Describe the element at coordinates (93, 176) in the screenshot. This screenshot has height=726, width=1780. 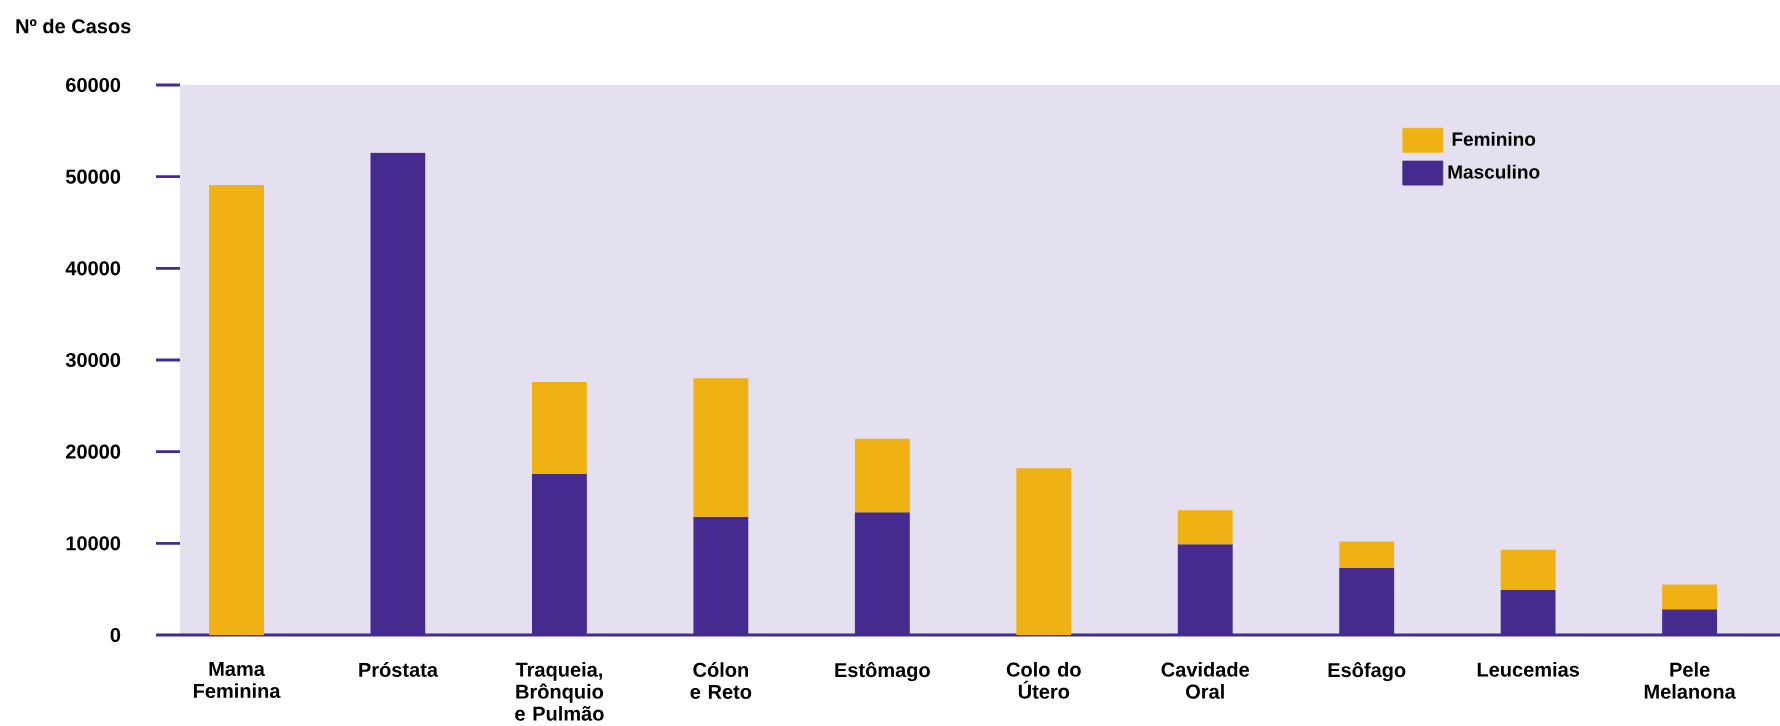
I see `y-tick-label: 50000` at that location.